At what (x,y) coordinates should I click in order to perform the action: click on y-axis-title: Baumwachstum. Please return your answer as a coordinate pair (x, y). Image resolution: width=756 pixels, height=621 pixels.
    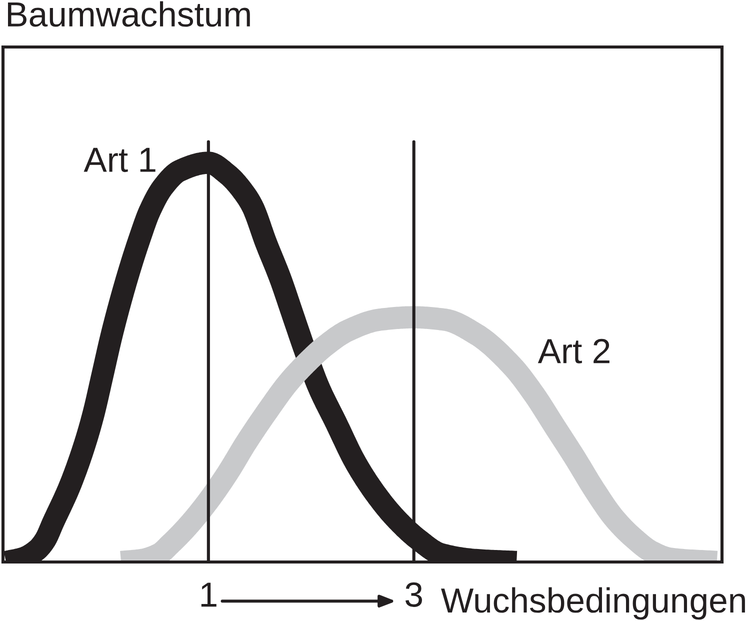
    Looking at the image, I should click on (129, 14).